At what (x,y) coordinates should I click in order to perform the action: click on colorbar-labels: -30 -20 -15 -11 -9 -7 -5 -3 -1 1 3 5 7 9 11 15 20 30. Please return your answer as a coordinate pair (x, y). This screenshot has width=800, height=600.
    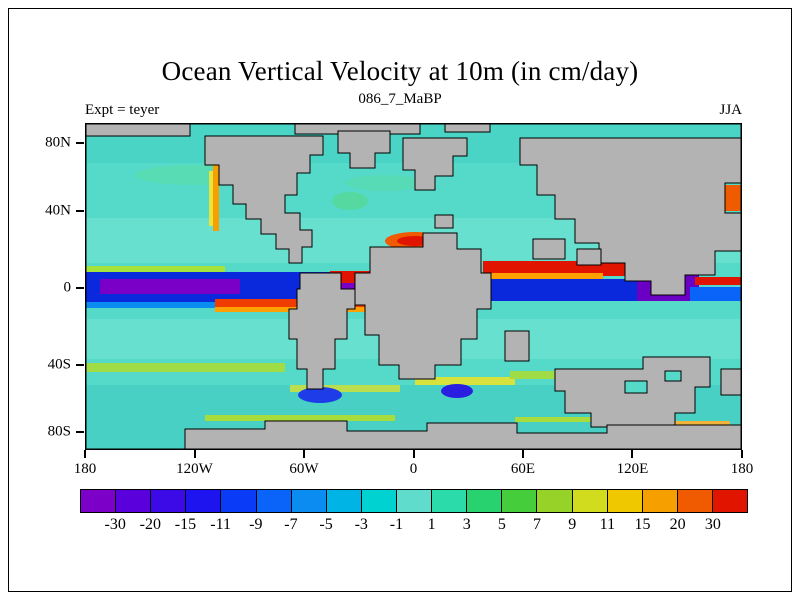
    Looking at the image, I should click on (414, 527).